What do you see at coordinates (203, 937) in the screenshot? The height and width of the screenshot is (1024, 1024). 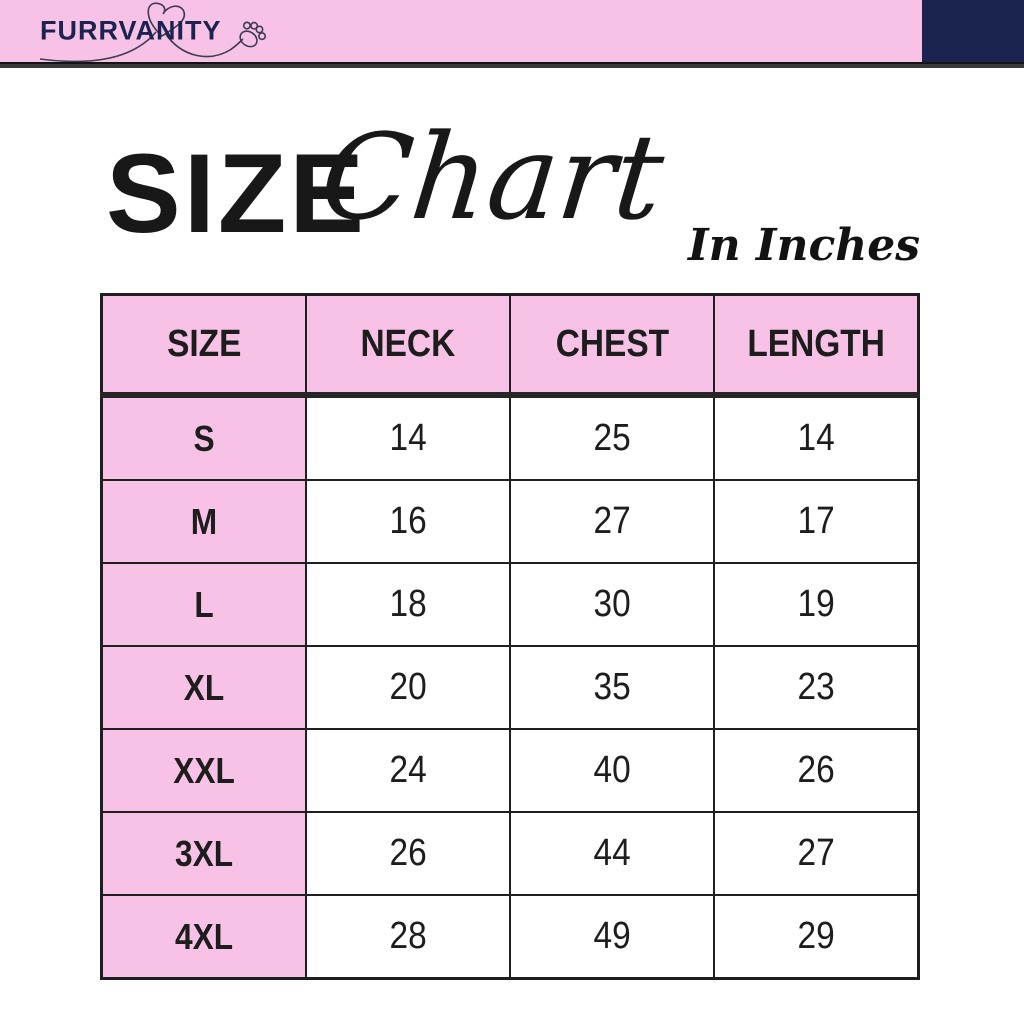 I see `size-cell: 4XL` at bounding box center [203, 937].